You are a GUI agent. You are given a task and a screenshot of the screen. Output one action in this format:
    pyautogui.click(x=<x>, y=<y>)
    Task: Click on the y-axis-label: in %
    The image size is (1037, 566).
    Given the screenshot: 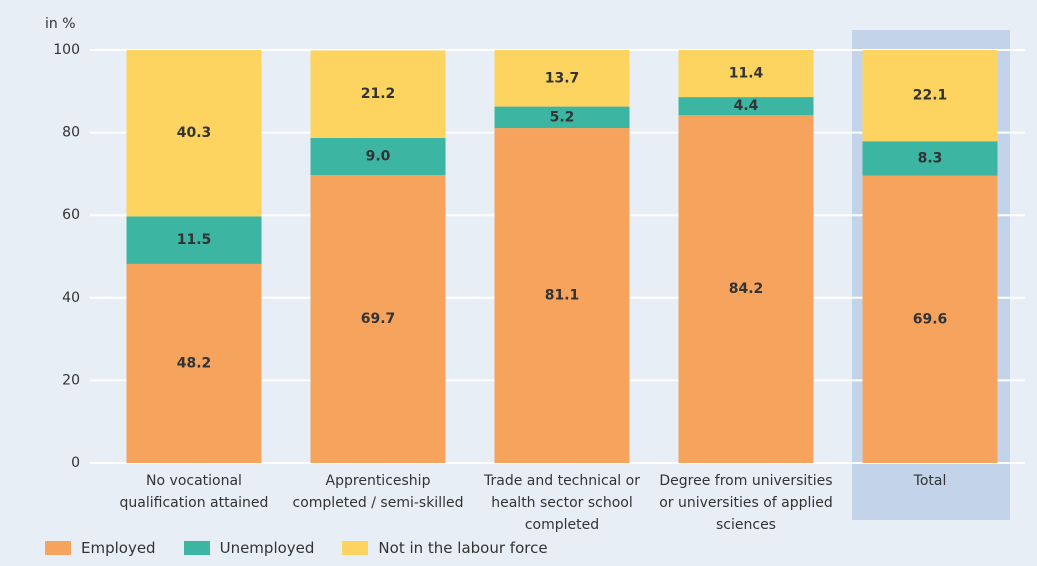 What is the action you would take?
    pyautogui.click(x=60, y=24)
    